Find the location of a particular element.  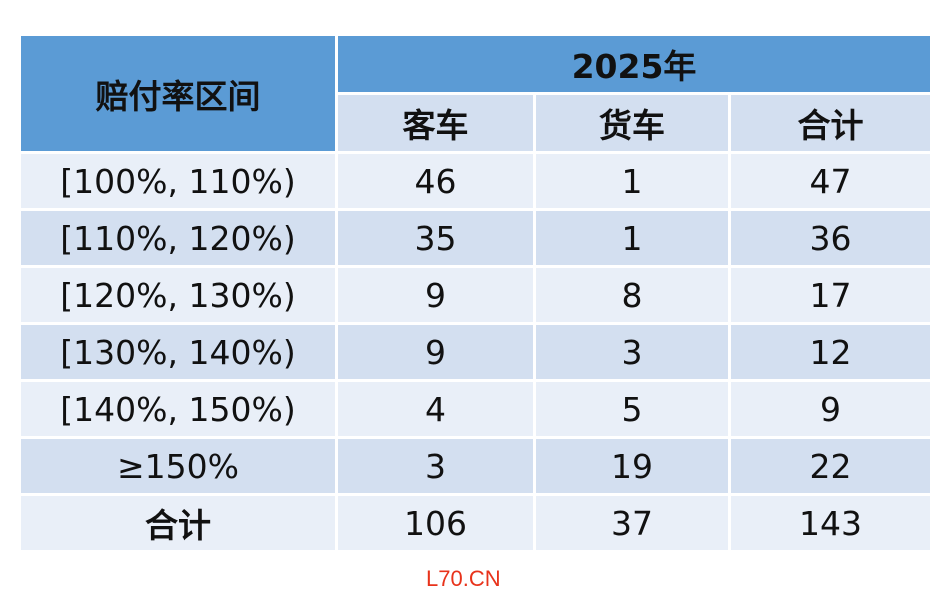

truck-cell: 19 is located at coordinates (632, 466).